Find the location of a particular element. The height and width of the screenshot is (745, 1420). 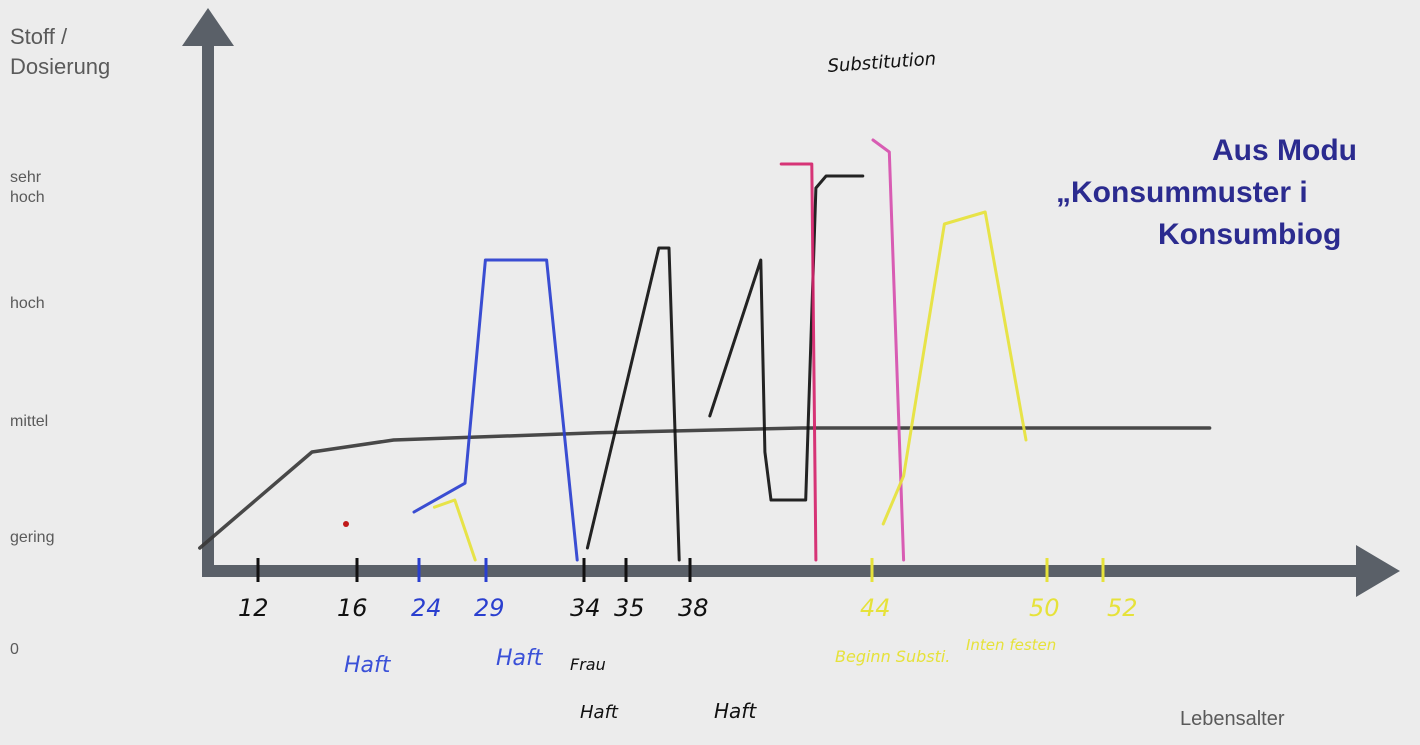

x-tick-label-44: 44 is located at coordinates (875, 608).